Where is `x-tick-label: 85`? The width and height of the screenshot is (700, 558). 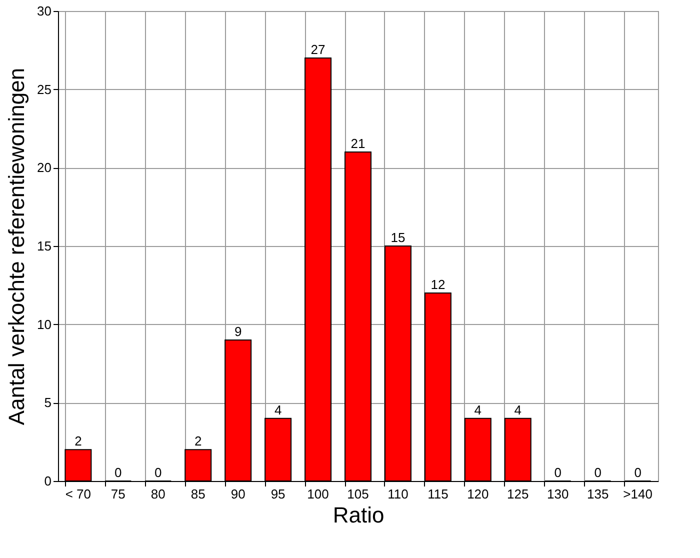
x-tick-label: 85 is located at coordinates (198, 494).